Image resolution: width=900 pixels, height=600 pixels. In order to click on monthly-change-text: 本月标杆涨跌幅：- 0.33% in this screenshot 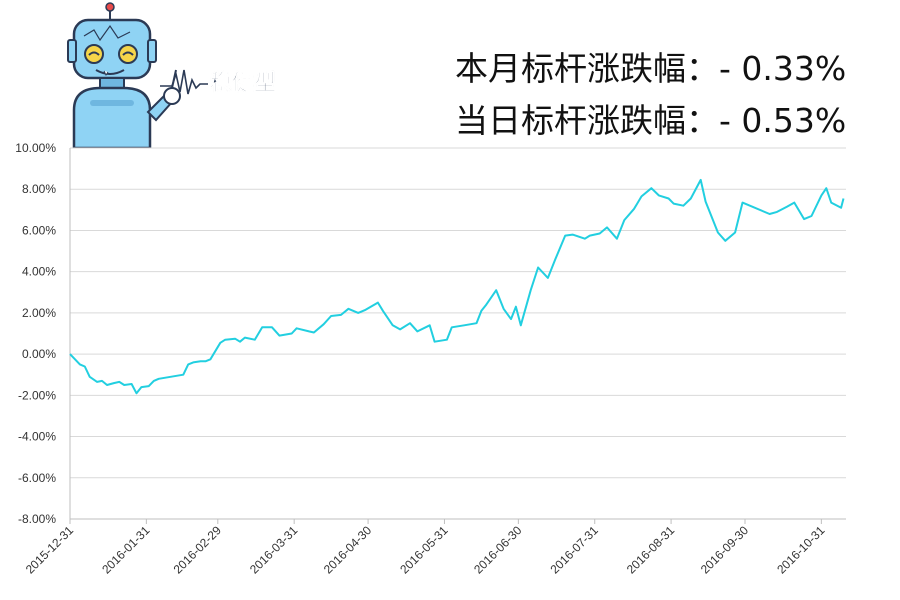, I will do `click(651, 68)`.